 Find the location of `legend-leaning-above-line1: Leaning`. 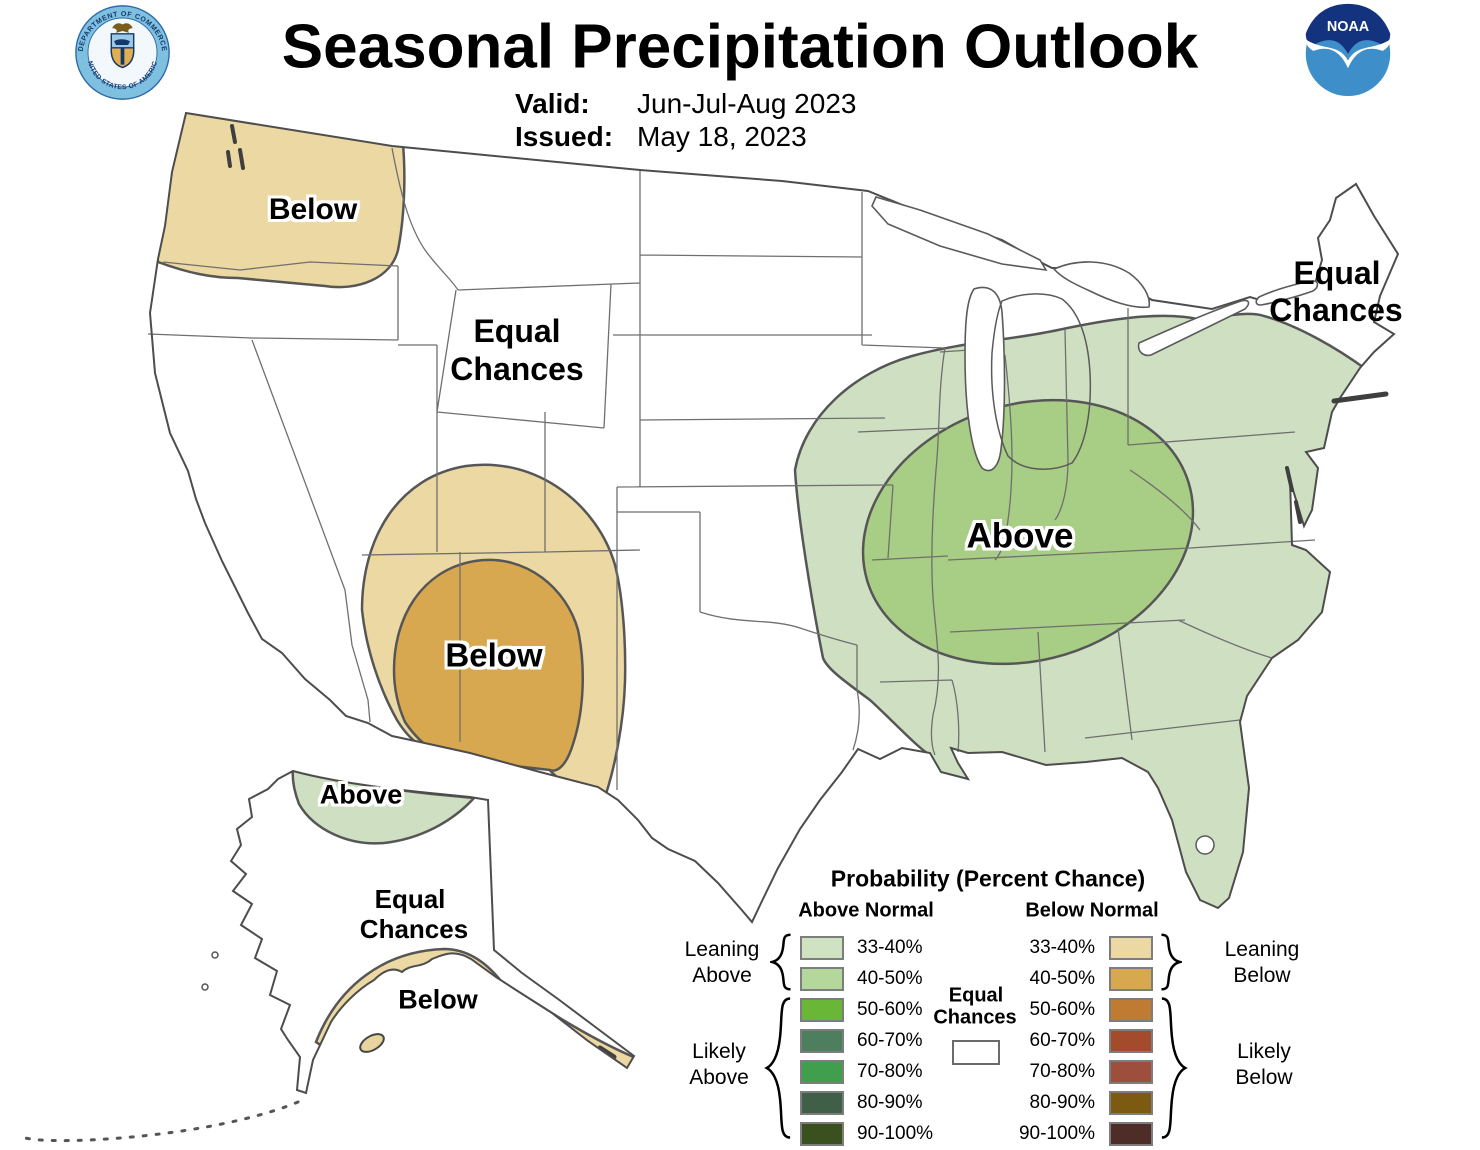

legend-leaning-above-line1: Leaning is located at coordinates (722, 949).